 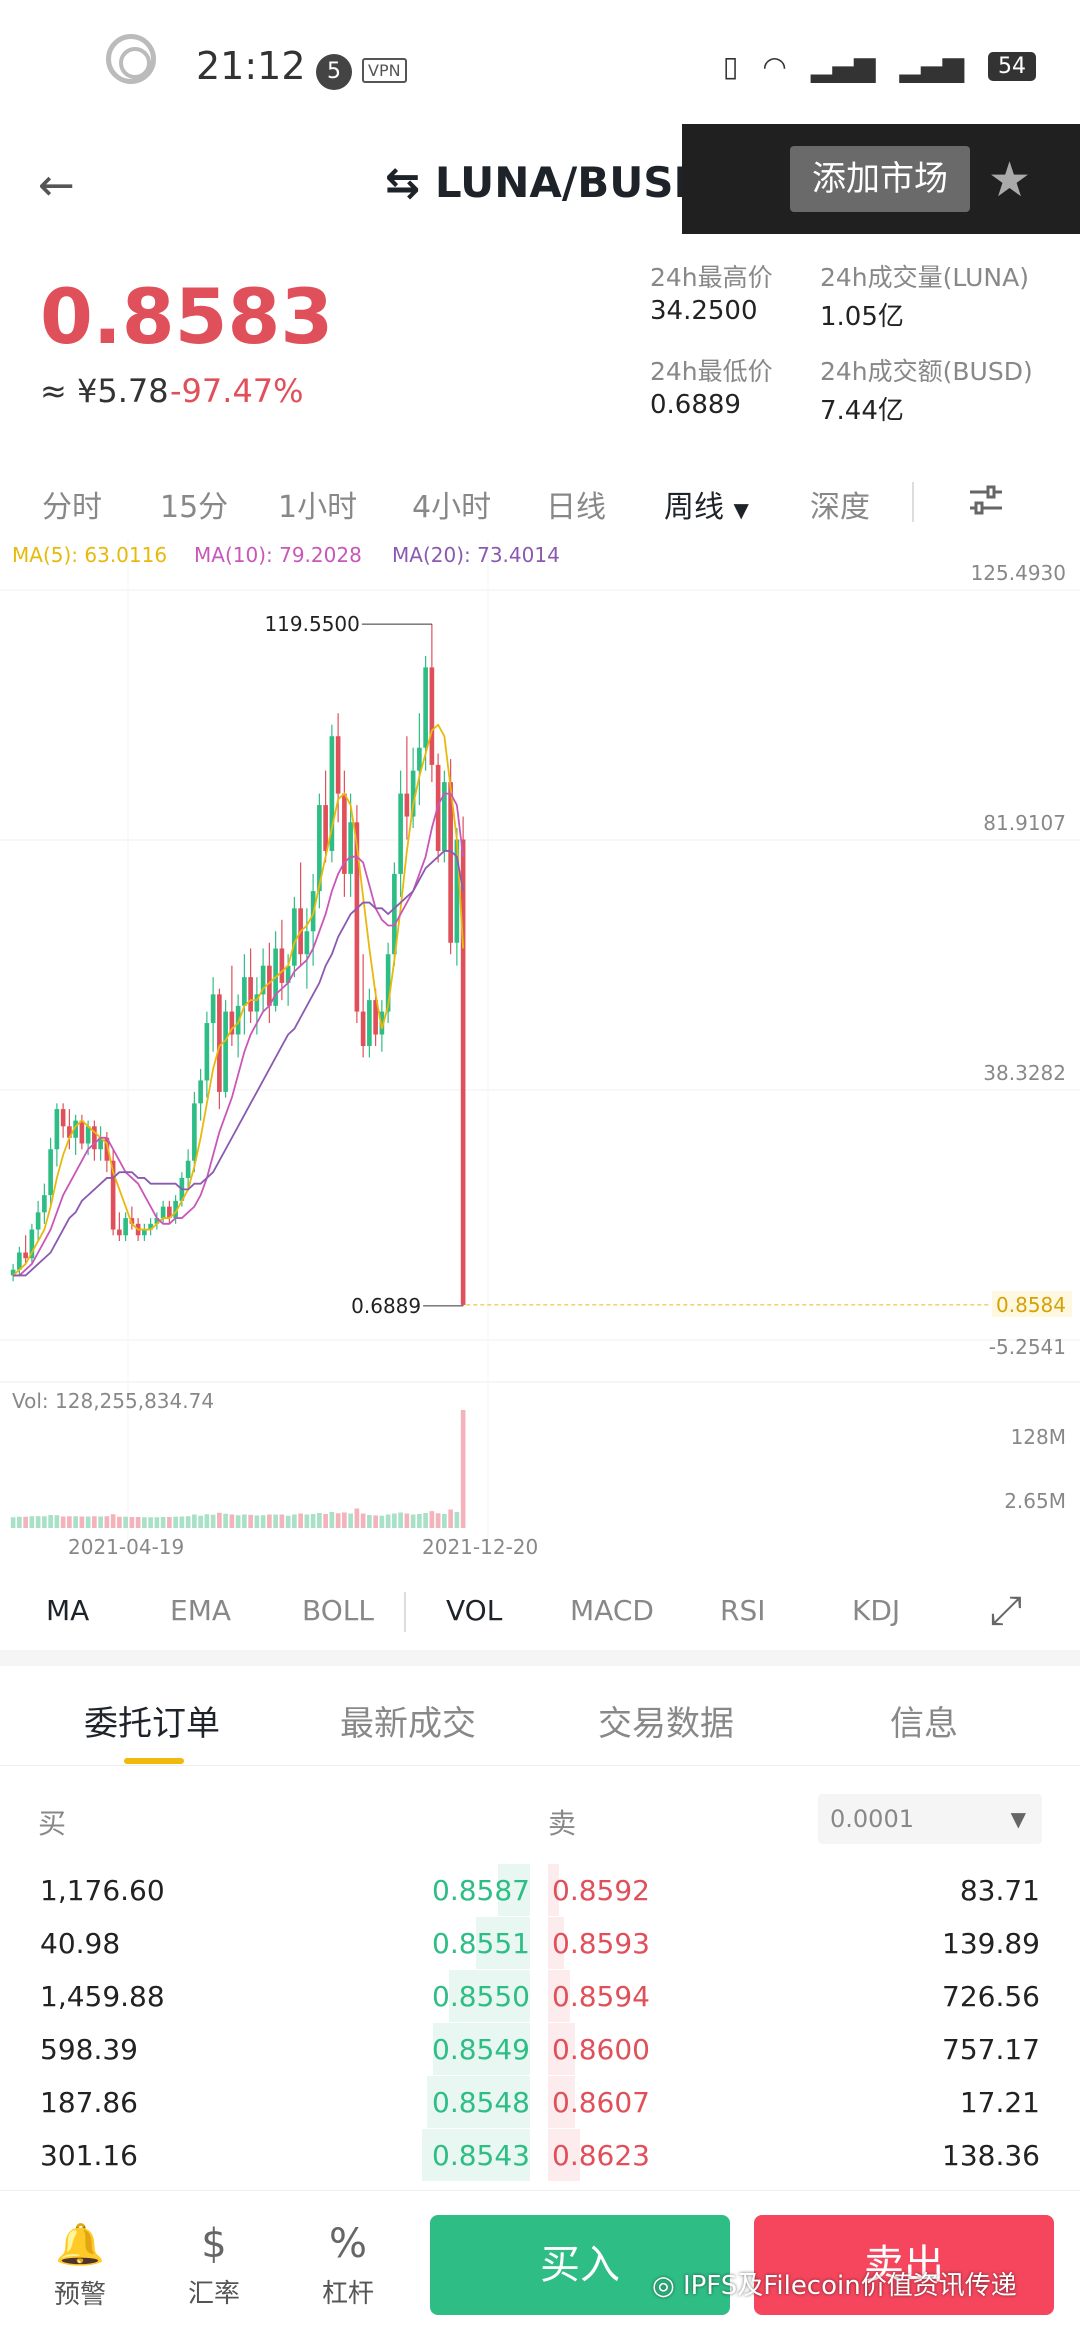 What do you see at coordinates (405, 1612) in the screenshot?
I see `indicator-divider` at bounding box center [405, 1612].